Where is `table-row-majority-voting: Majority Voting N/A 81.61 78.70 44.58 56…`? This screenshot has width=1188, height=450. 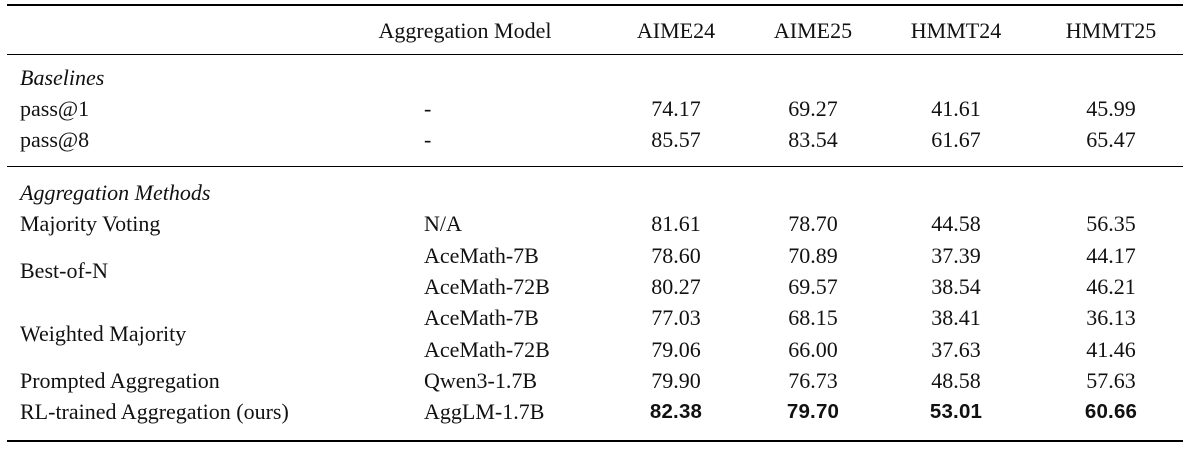 table-row-majority-voting: Majority Voting N/A 81.61 78.70 44.58 56… is located at coordinates (594, 223).